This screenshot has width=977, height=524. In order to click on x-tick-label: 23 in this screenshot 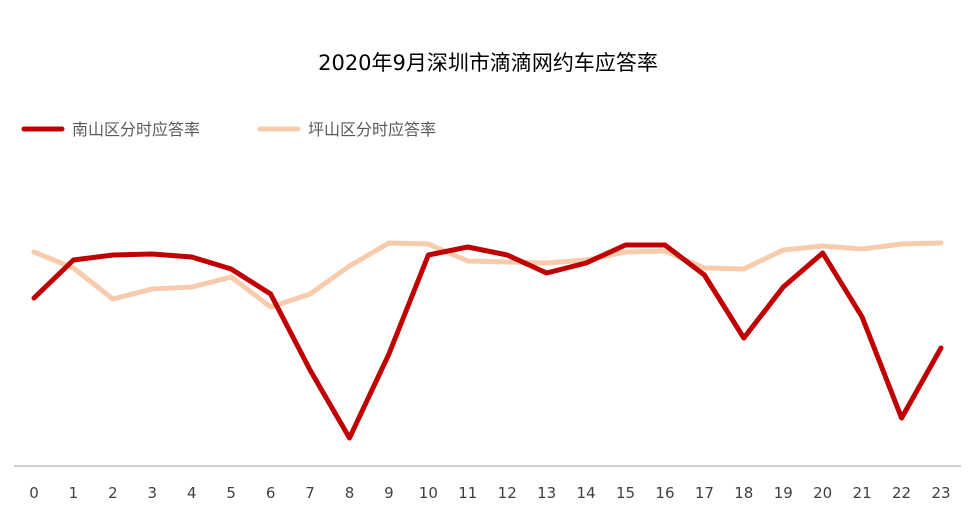, I will do `click(940, 493)`.